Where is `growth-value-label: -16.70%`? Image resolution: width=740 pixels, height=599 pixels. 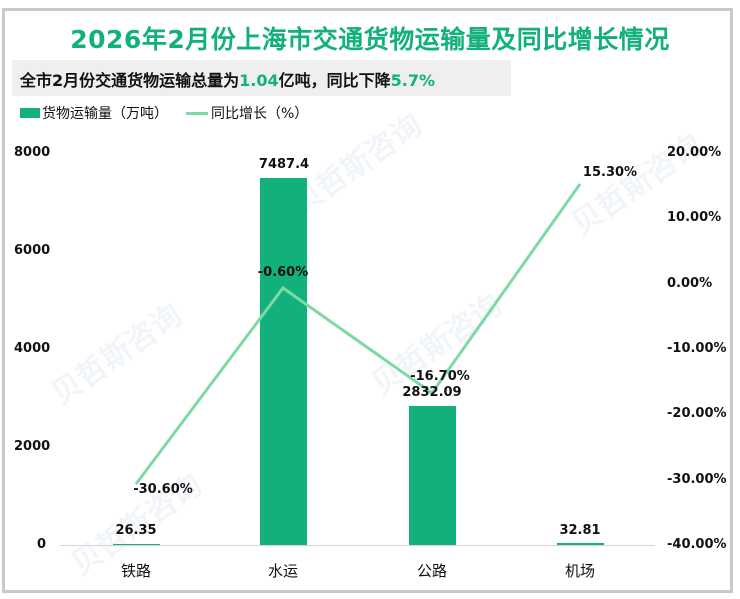
growth-value-label: -16.70% is located at coordinates (440, 376).